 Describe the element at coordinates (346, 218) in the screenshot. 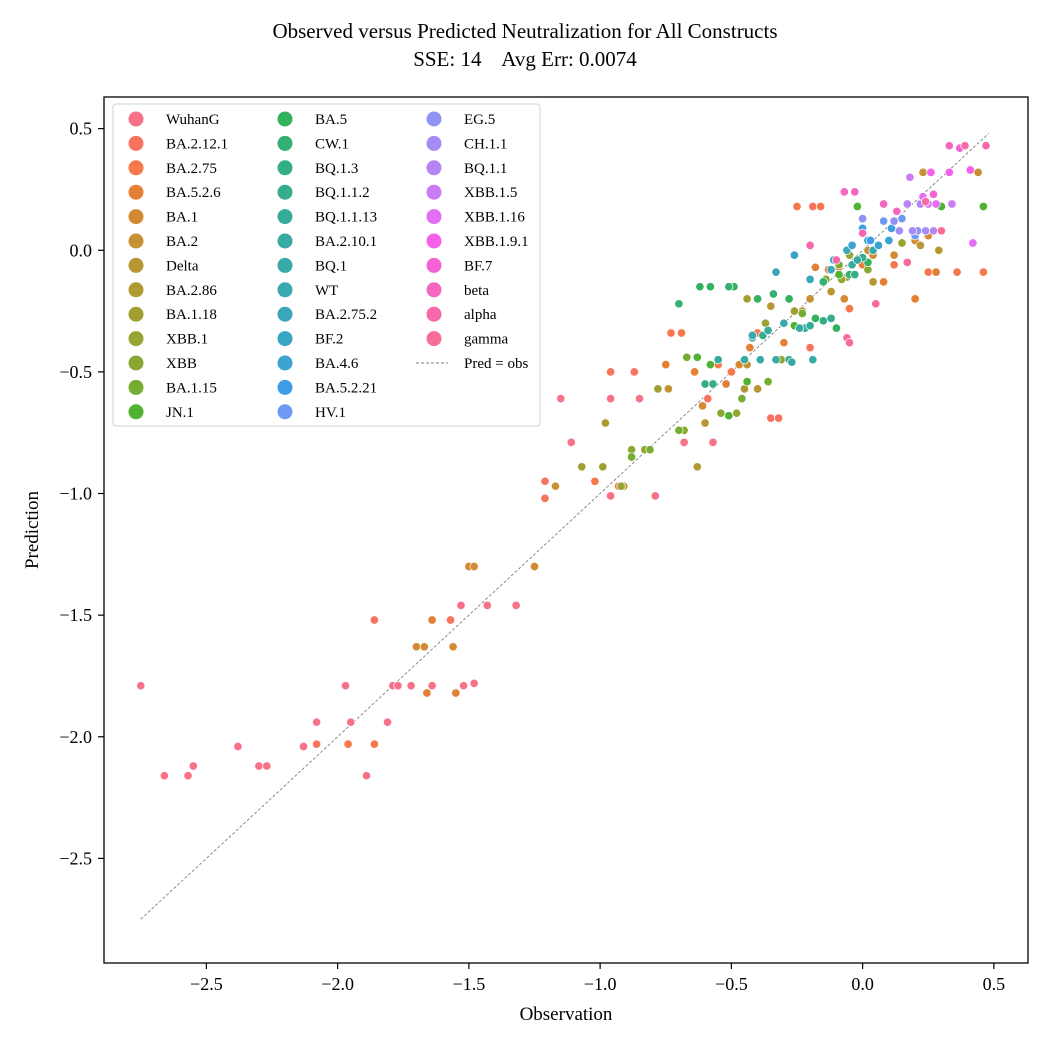

I see `legend-label: BQ.1.1.13` at that location.